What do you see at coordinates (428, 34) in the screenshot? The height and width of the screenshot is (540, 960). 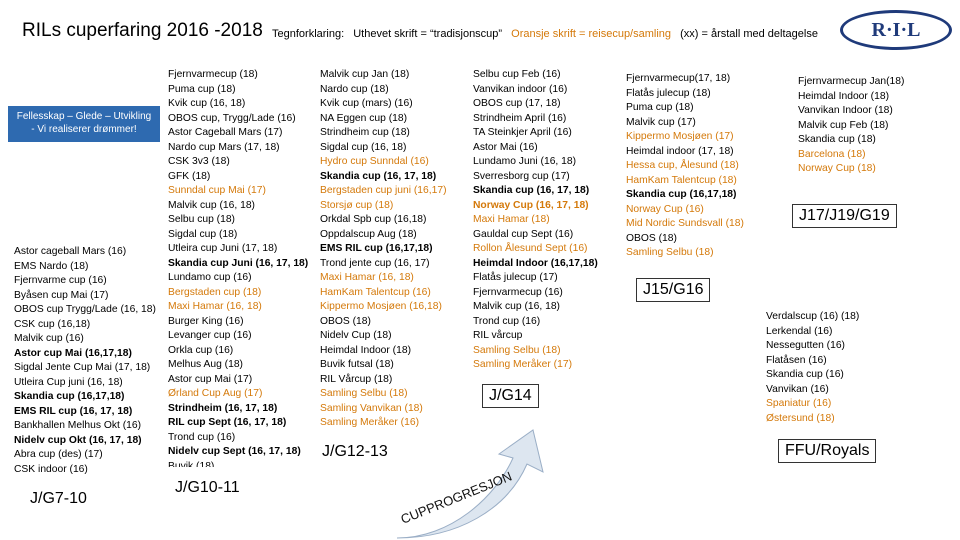 I see `legend-bold: Uthevet skrift = “tradisjonscup”` at bounding box center [428, 34].